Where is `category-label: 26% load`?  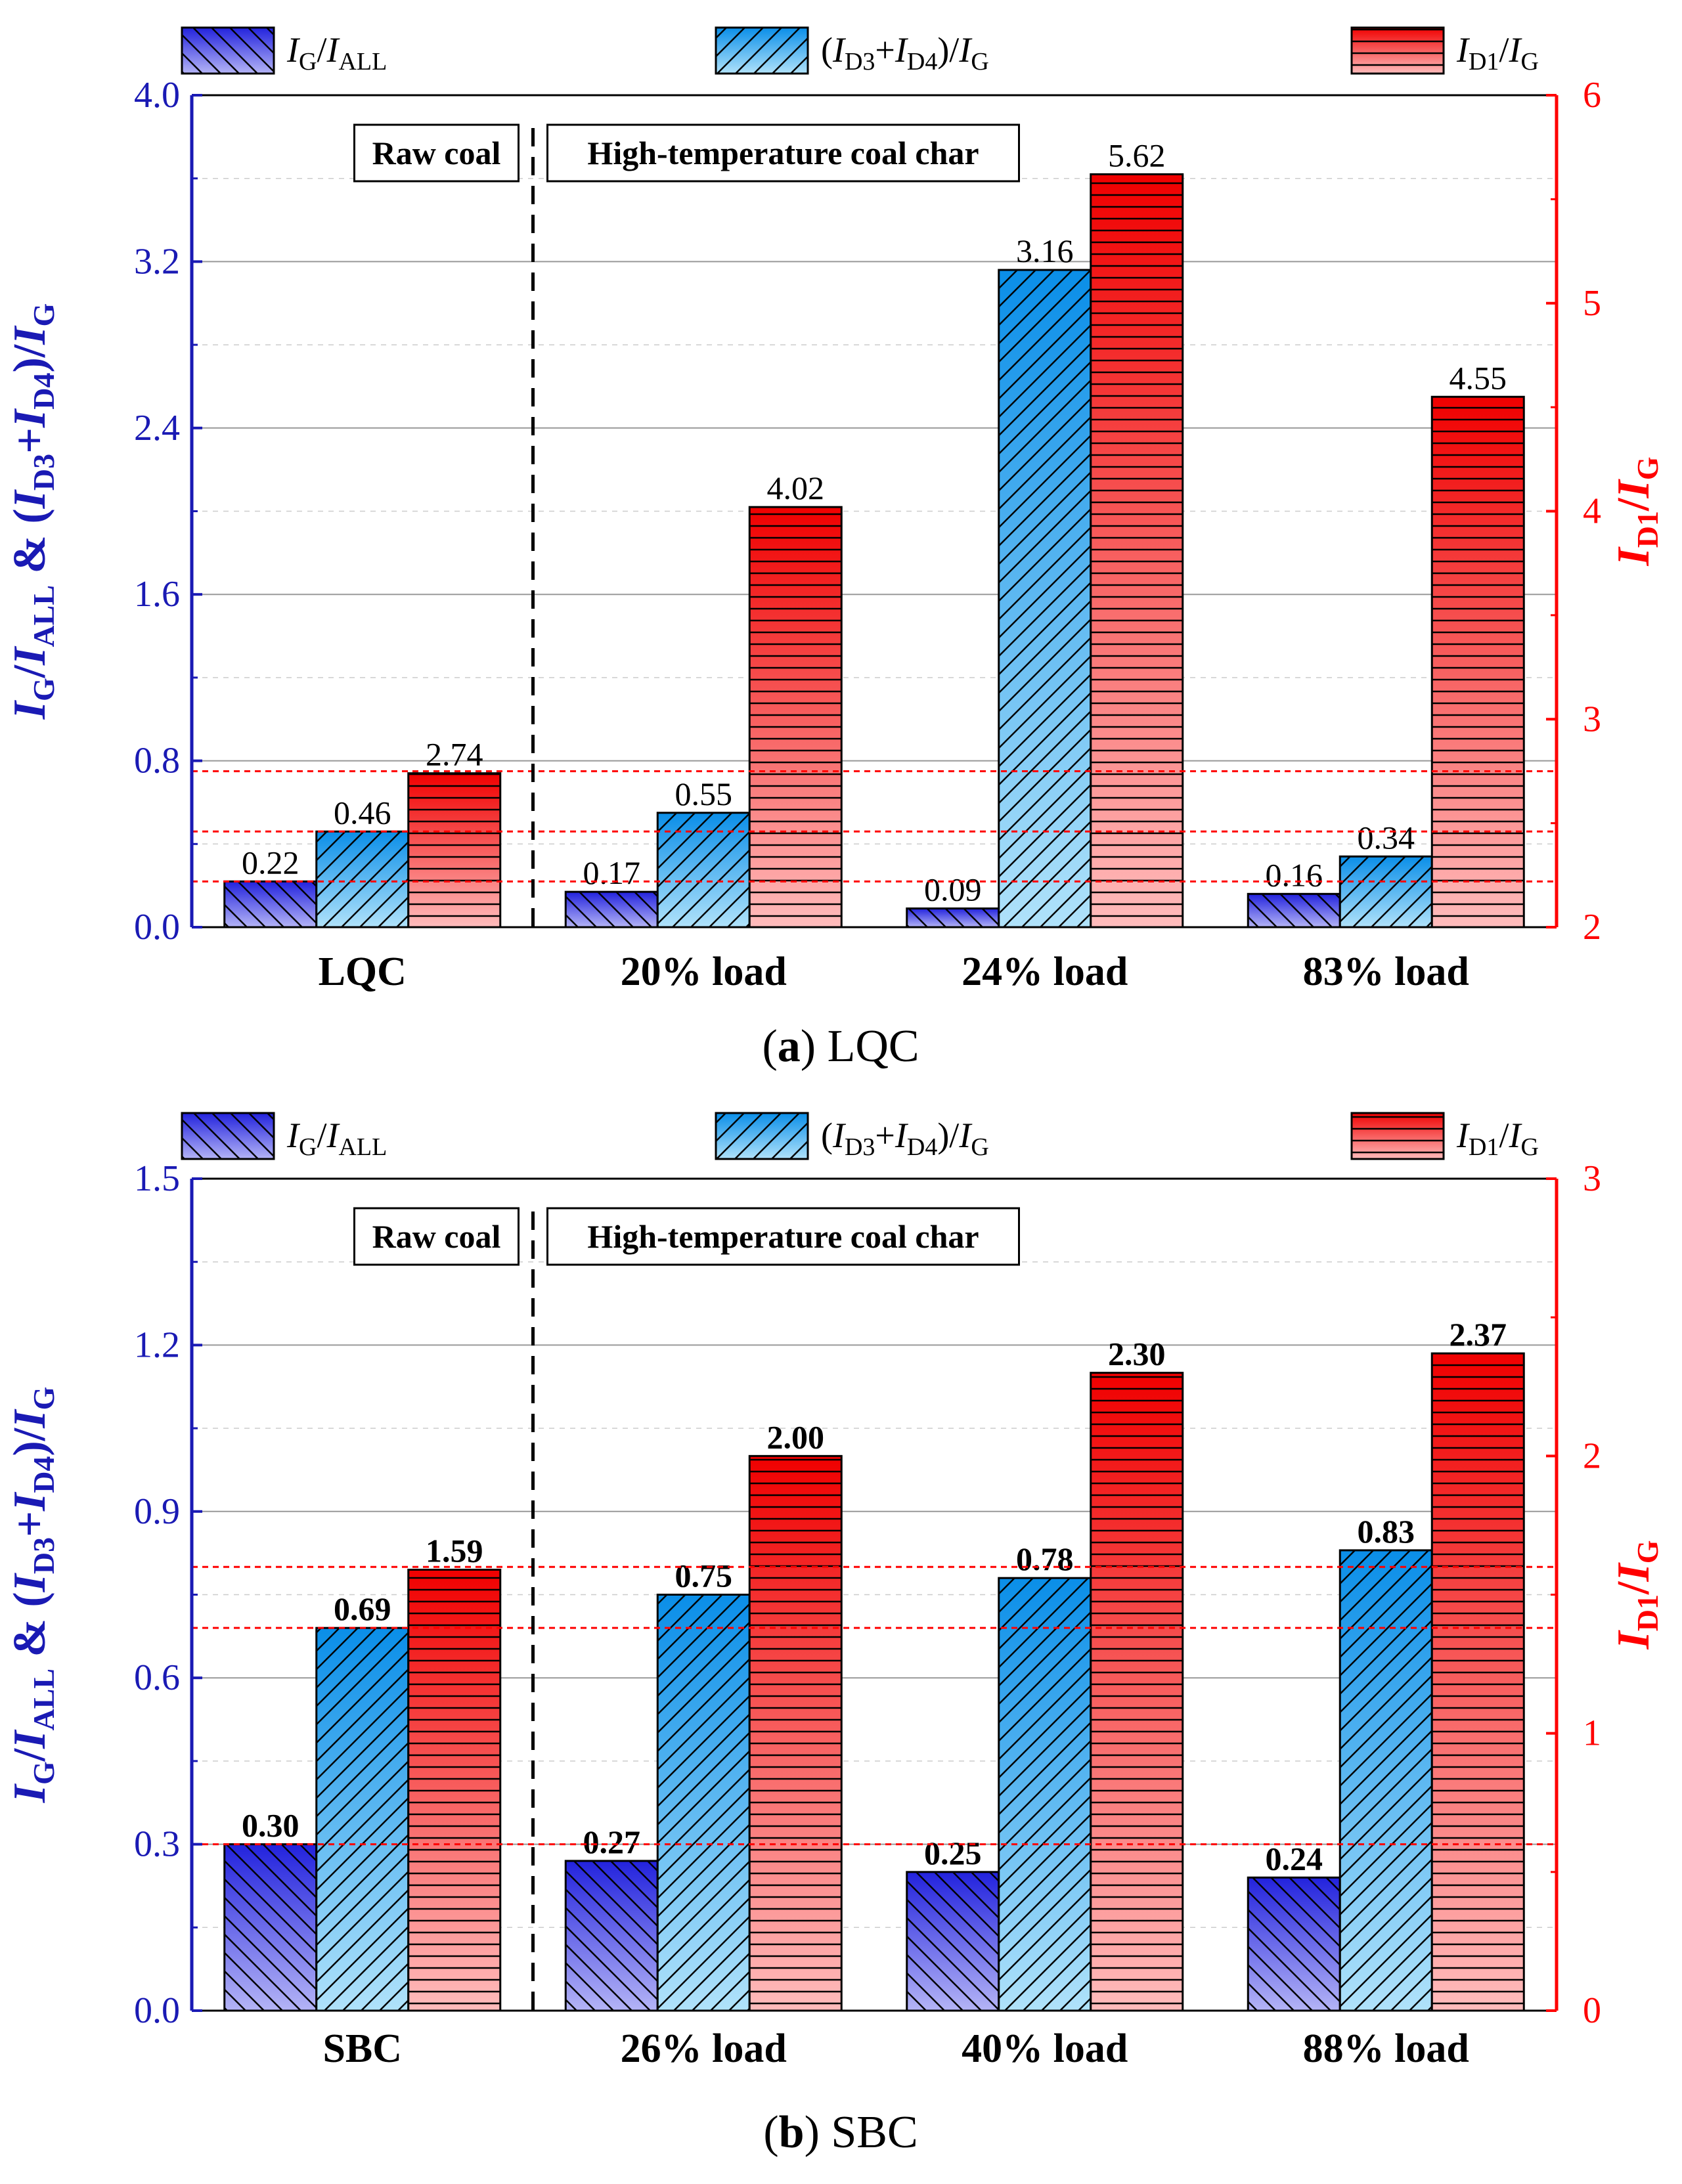 category-label: 26% load is located at coordinates (704, 2048).